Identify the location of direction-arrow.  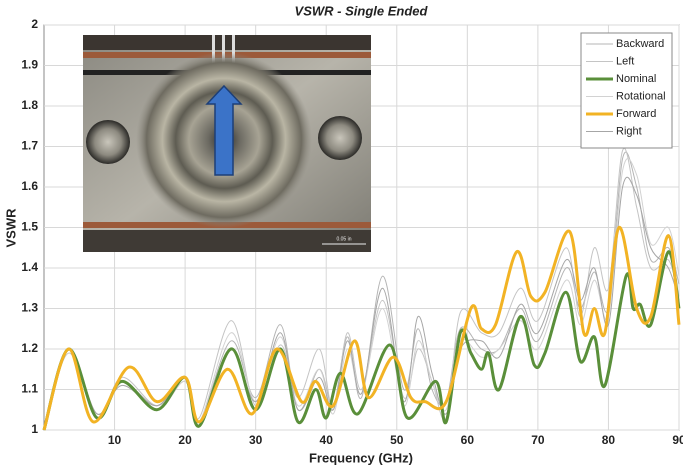
(224, 130).